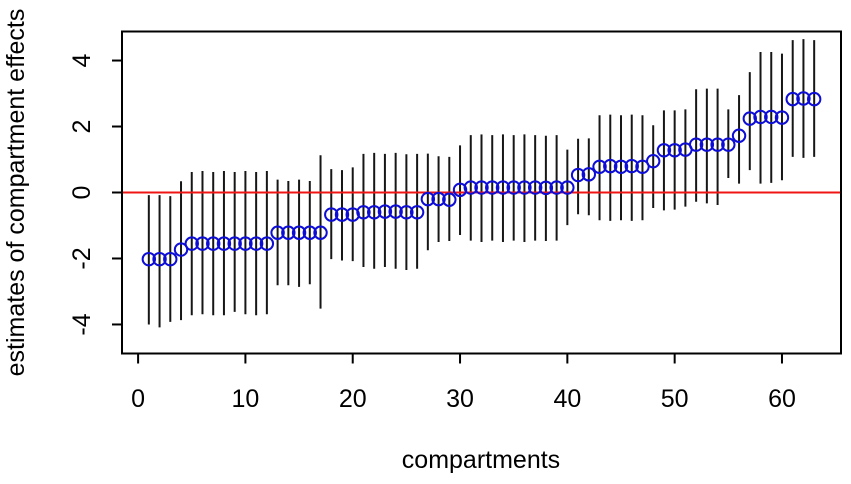 The image size is (851, 484). Describe the element at coordinates (481, 460) in the screenshot. I see `x-axis-title: compartments` at that location.